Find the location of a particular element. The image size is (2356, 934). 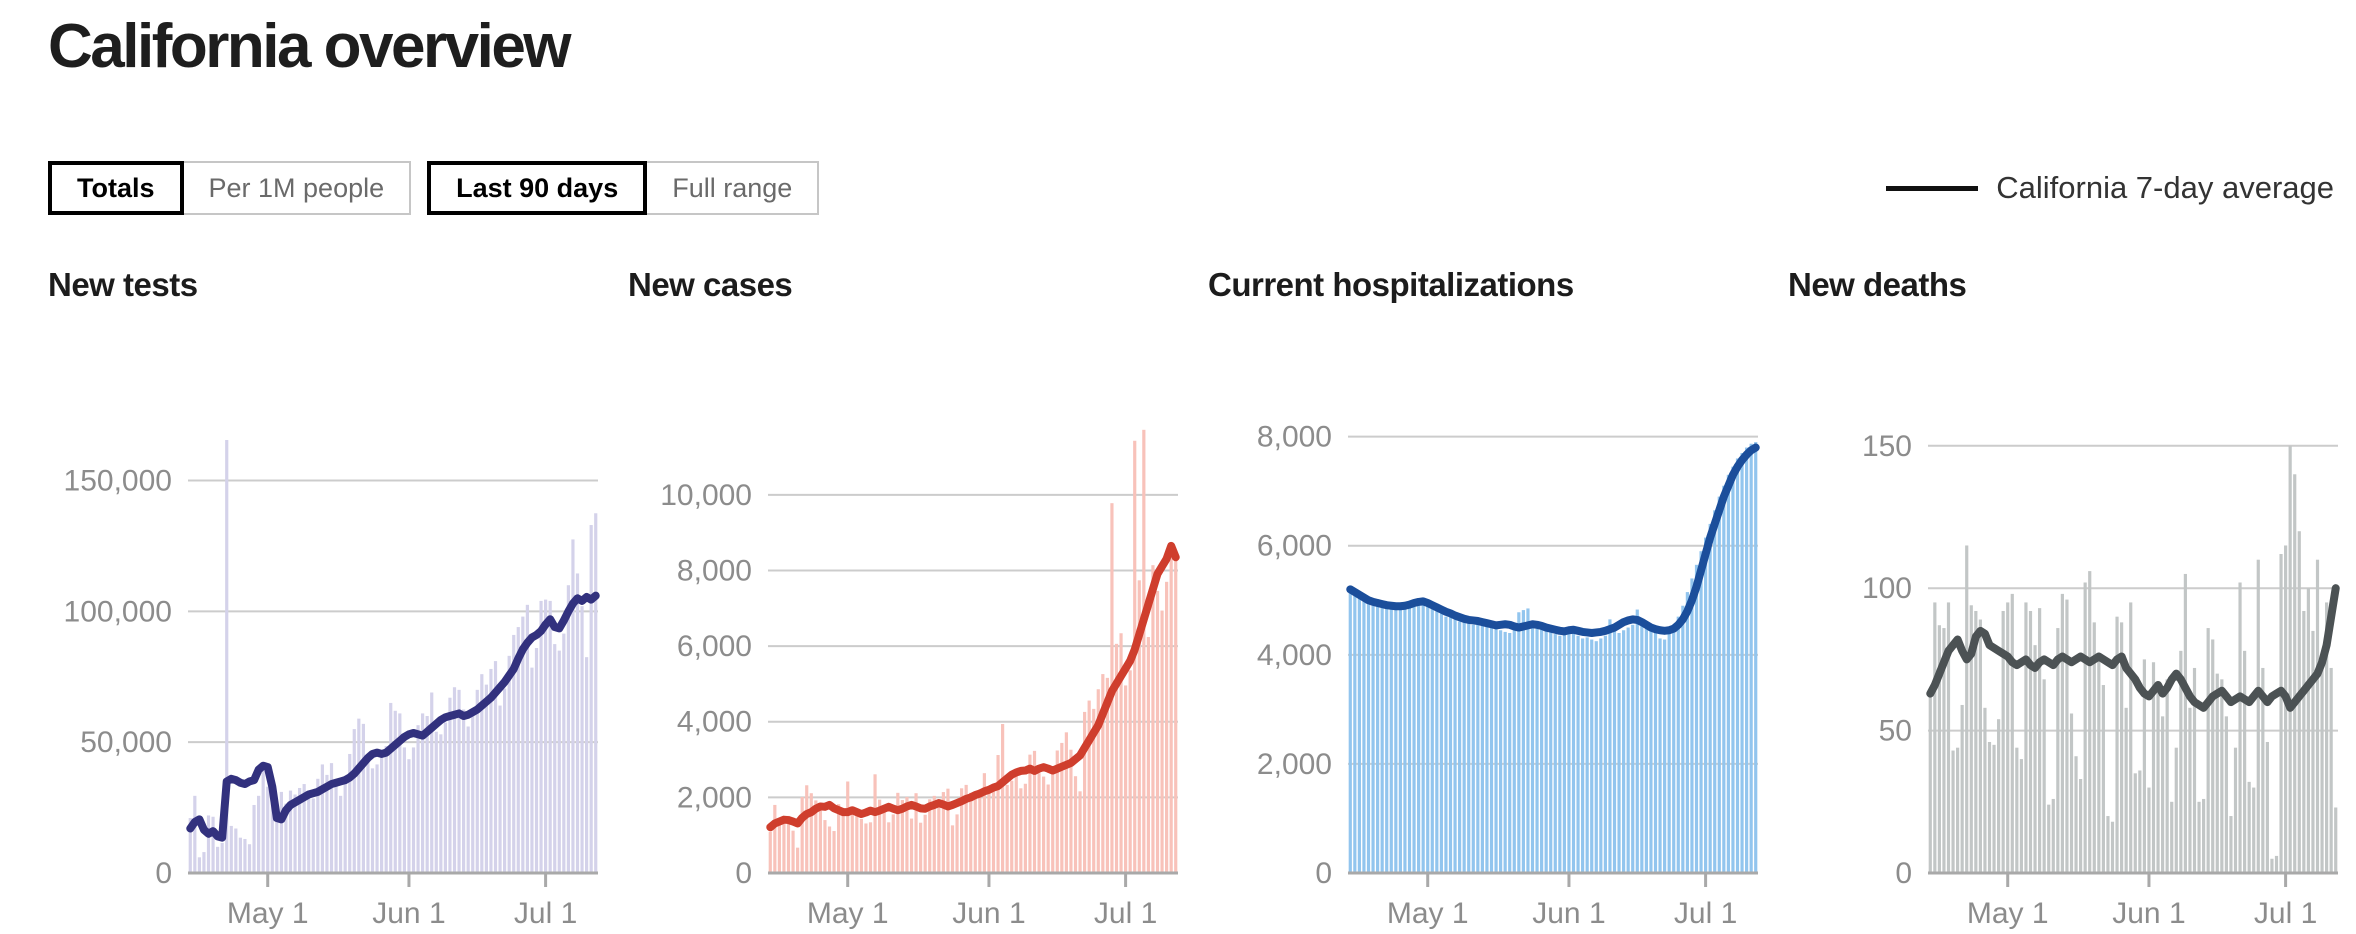

chart-canvas-new-tests: 0 50,000 100,000 150,000 May 1 Jun 1 Jul 1 is located at coordinates (332, 684).